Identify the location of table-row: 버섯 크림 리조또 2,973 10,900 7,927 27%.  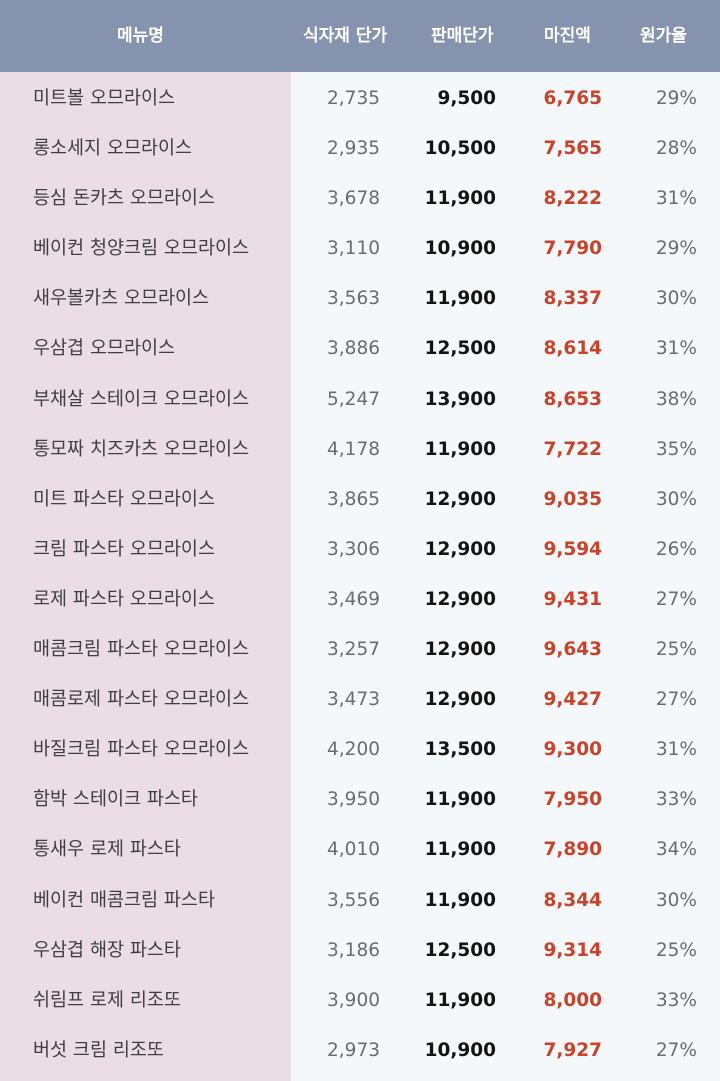
(360, 1051).